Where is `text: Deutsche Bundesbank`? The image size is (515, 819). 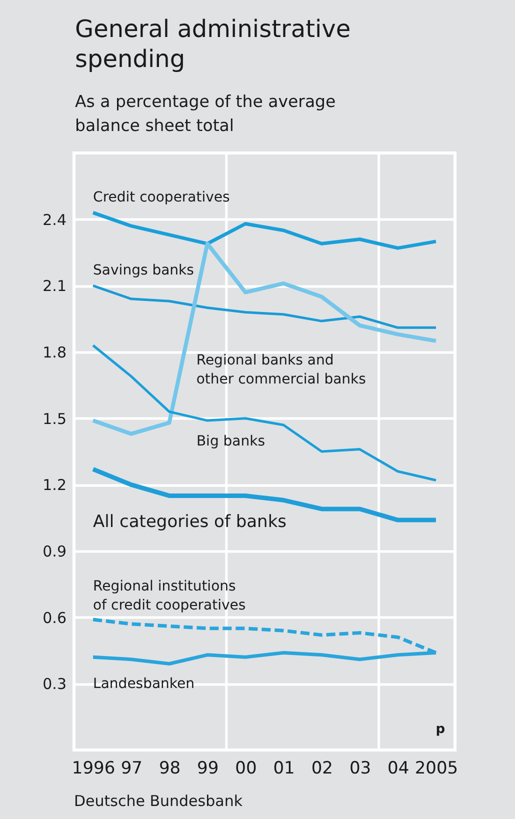
text: Deutsche Bundesbank is located at coordinates (158, 801).